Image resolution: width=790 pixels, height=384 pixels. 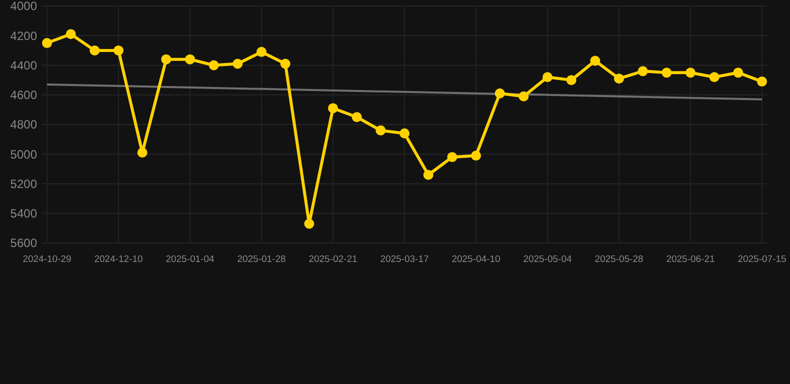 What do you see at coordinates (24, 95) in the screenshot?
I see `y-tick-label: 4600` at bounding box center [24, 95].